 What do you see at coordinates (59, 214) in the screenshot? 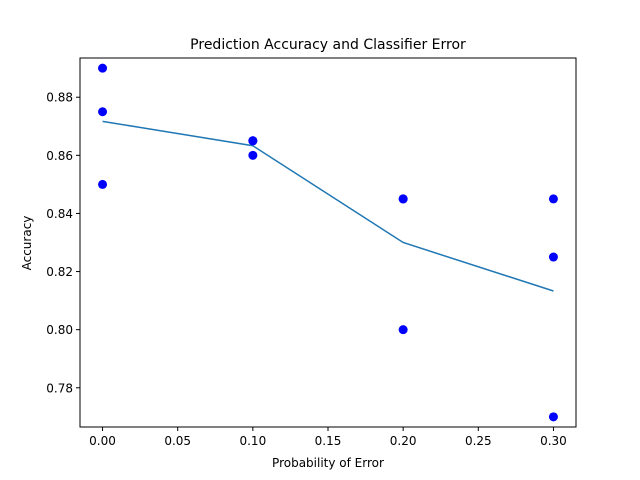
I see `y-tick-label: 0.84` at bounding box center [59, 214].